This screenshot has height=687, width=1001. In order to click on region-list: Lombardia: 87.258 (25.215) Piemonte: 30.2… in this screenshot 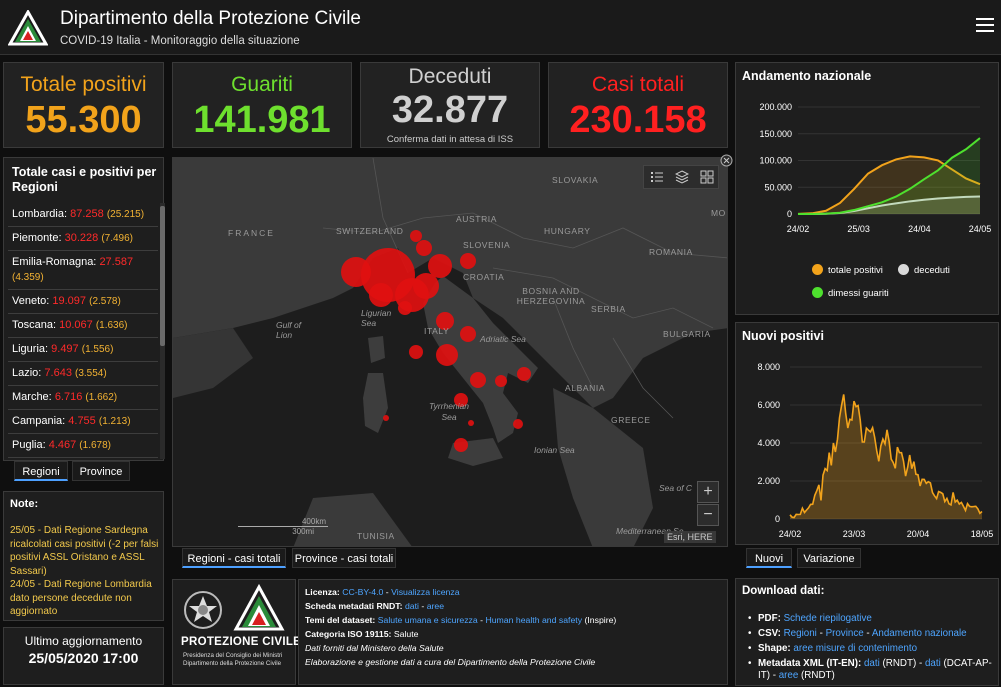, I will do `click(83, 331)`.